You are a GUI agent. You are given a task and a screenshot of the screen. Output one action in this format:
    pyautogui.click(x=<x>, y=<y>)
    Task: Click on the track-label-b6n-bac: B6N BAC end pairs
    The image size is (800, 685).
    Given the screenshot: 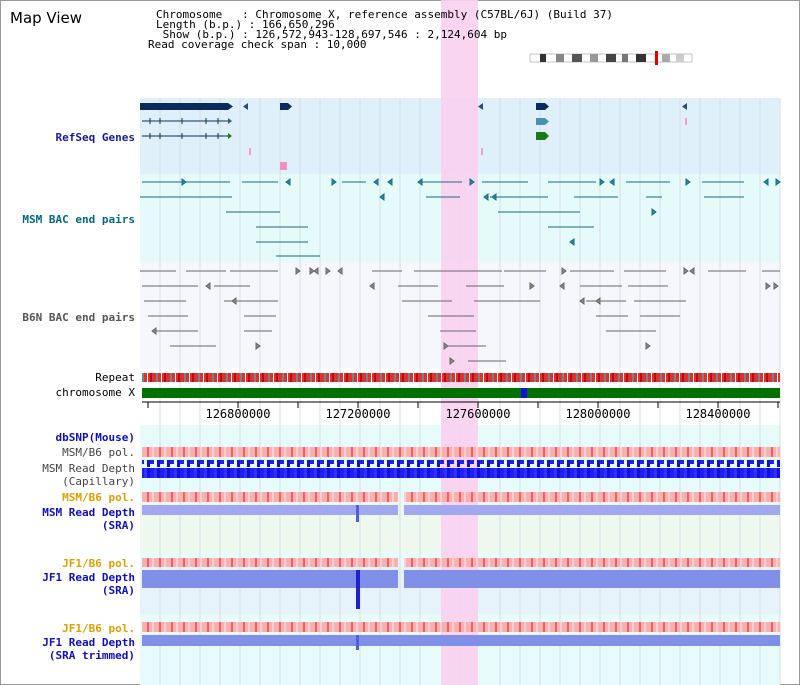 What is the action you would take?
    pyautogui.click(x=78, y=317)
    